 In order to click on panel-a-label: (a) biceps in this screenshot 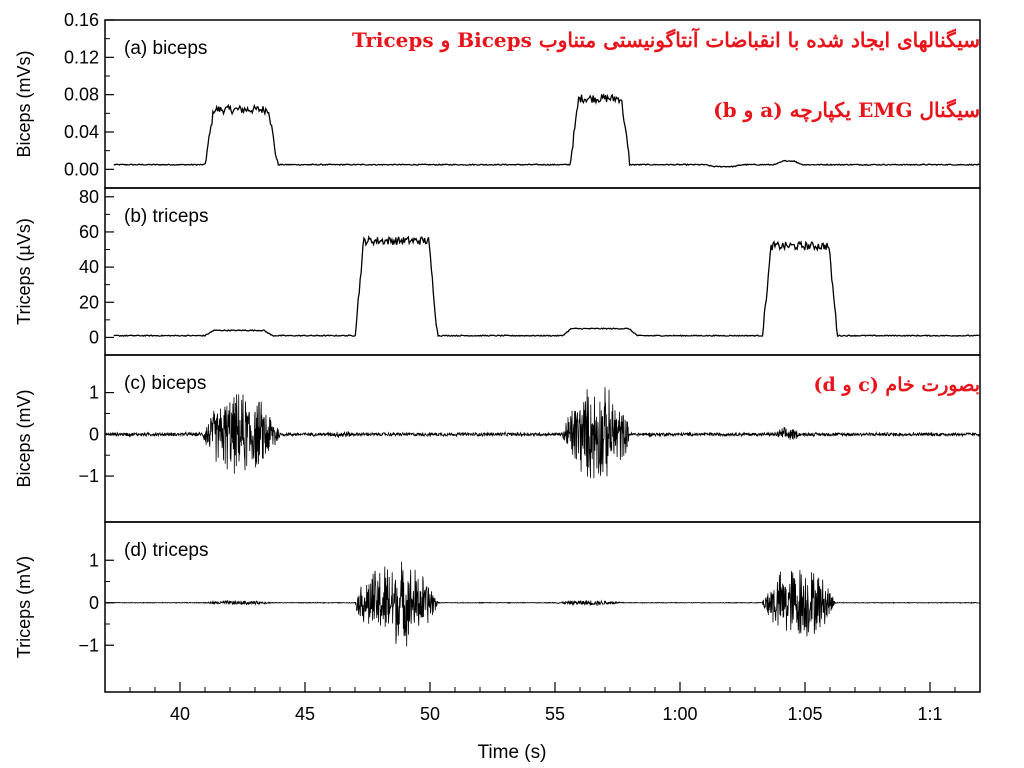, I will do `click(165, 48)`.